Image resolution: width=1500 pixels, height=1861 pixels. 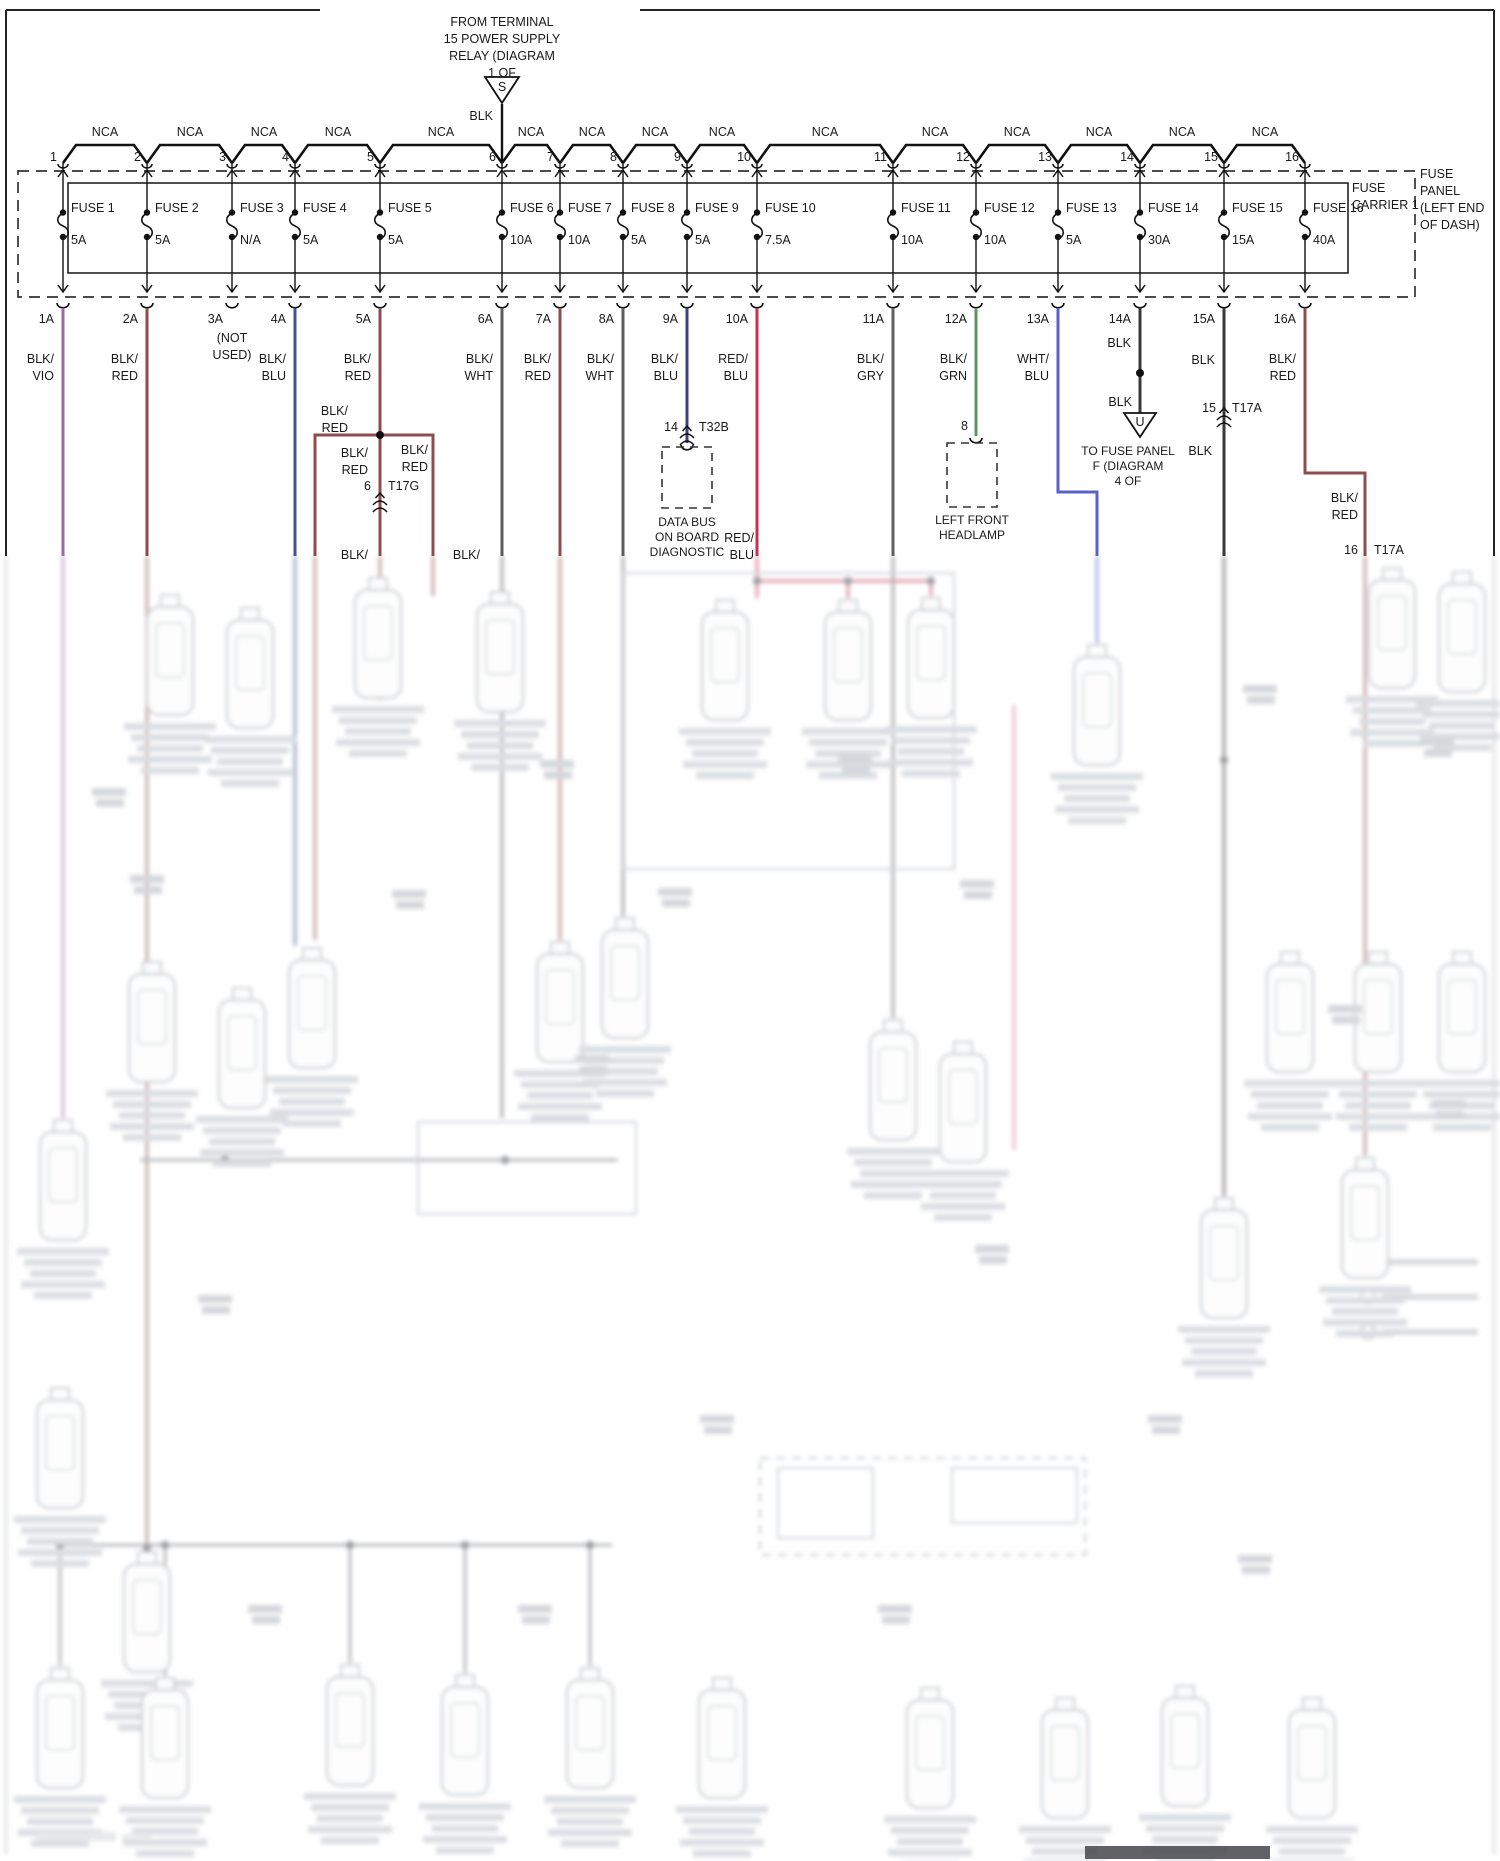 I want to click on bus-node-number: 11, so click(x=880, y=157).